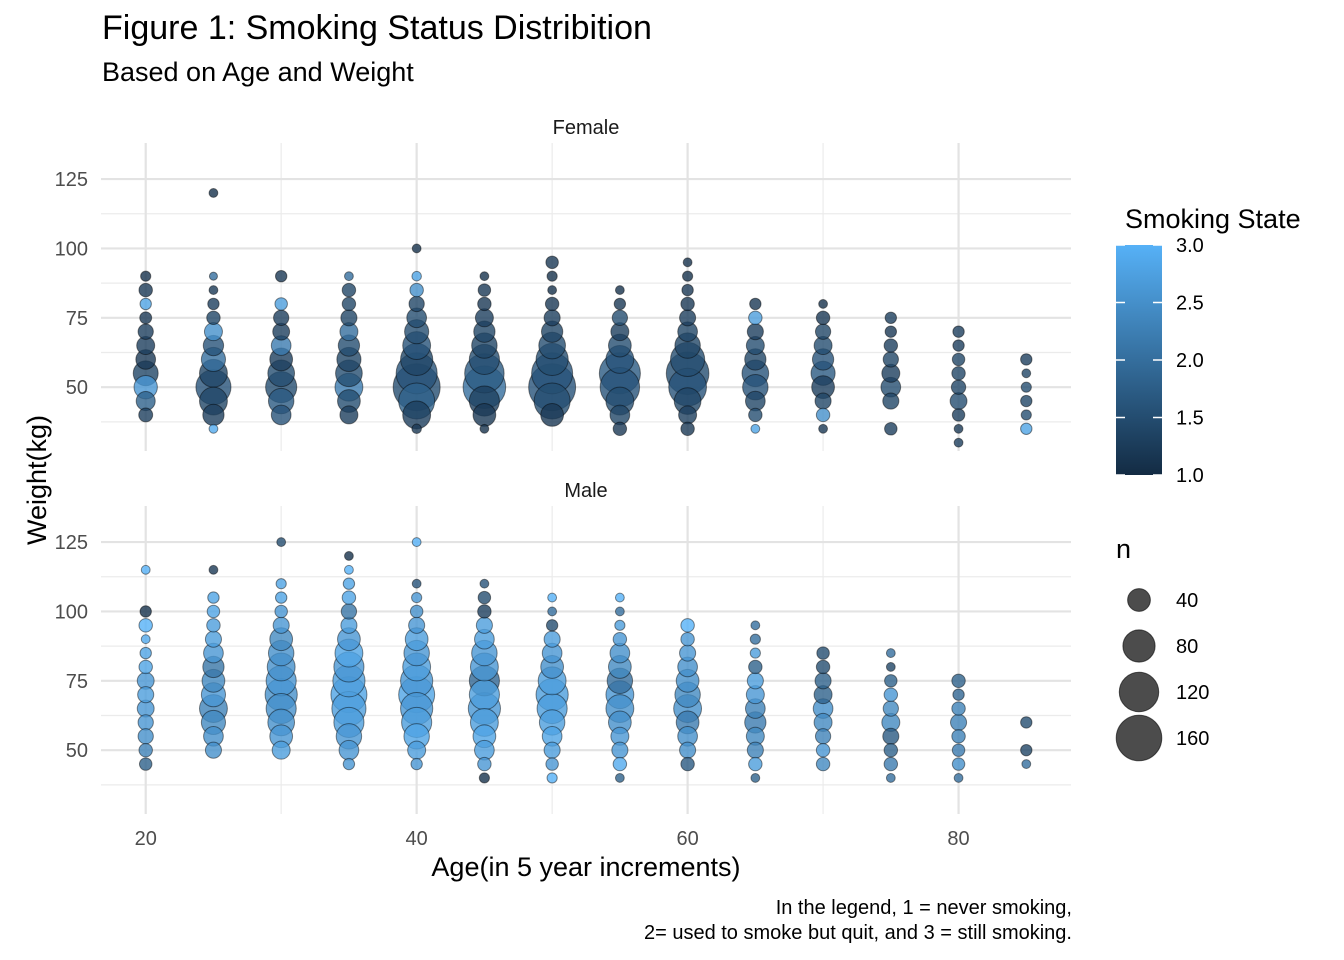  Describe the element at coordinates (1208, 345) in the screenshot. I see `color-legend: Smoking State 1.0 1.5 2.0 2.5 3.0` at that location.